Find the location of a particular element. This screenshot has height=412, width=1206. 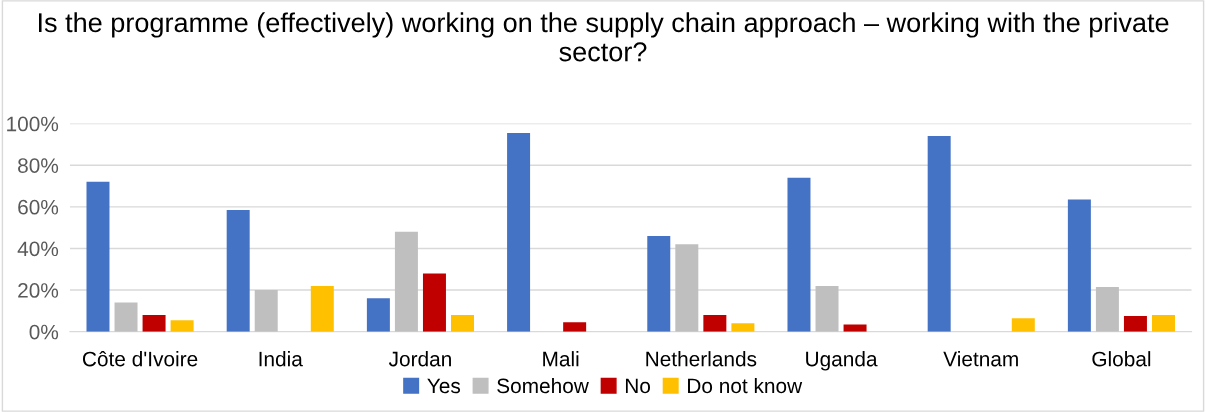

x-tick-label: India is located at coordinates (281, 359).